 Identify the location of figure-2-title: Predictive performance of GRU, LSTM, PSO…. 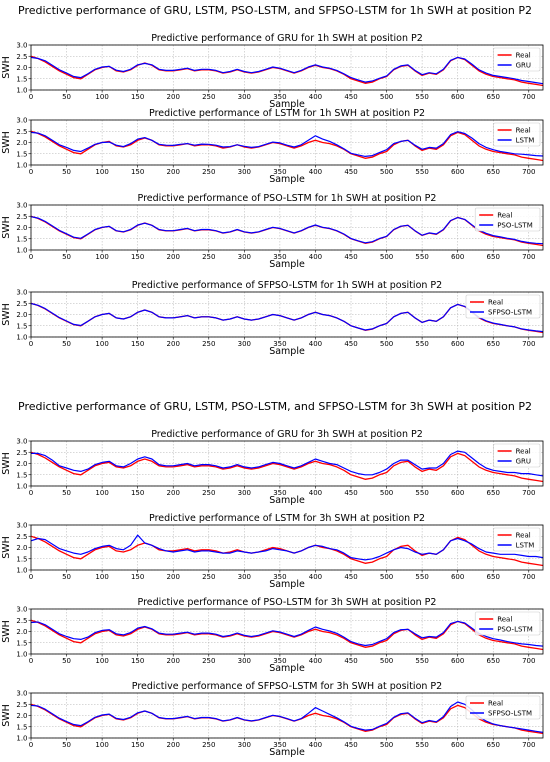
(275, 406).